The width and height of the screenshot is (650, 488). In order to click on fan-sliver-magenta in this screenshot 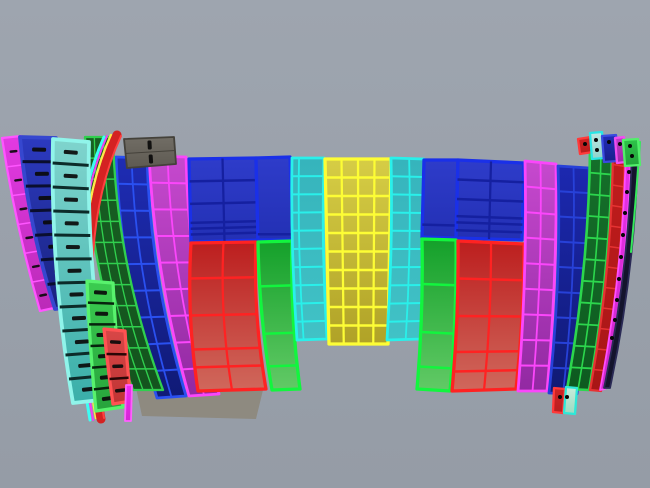, I will do `click(128, 403)`.